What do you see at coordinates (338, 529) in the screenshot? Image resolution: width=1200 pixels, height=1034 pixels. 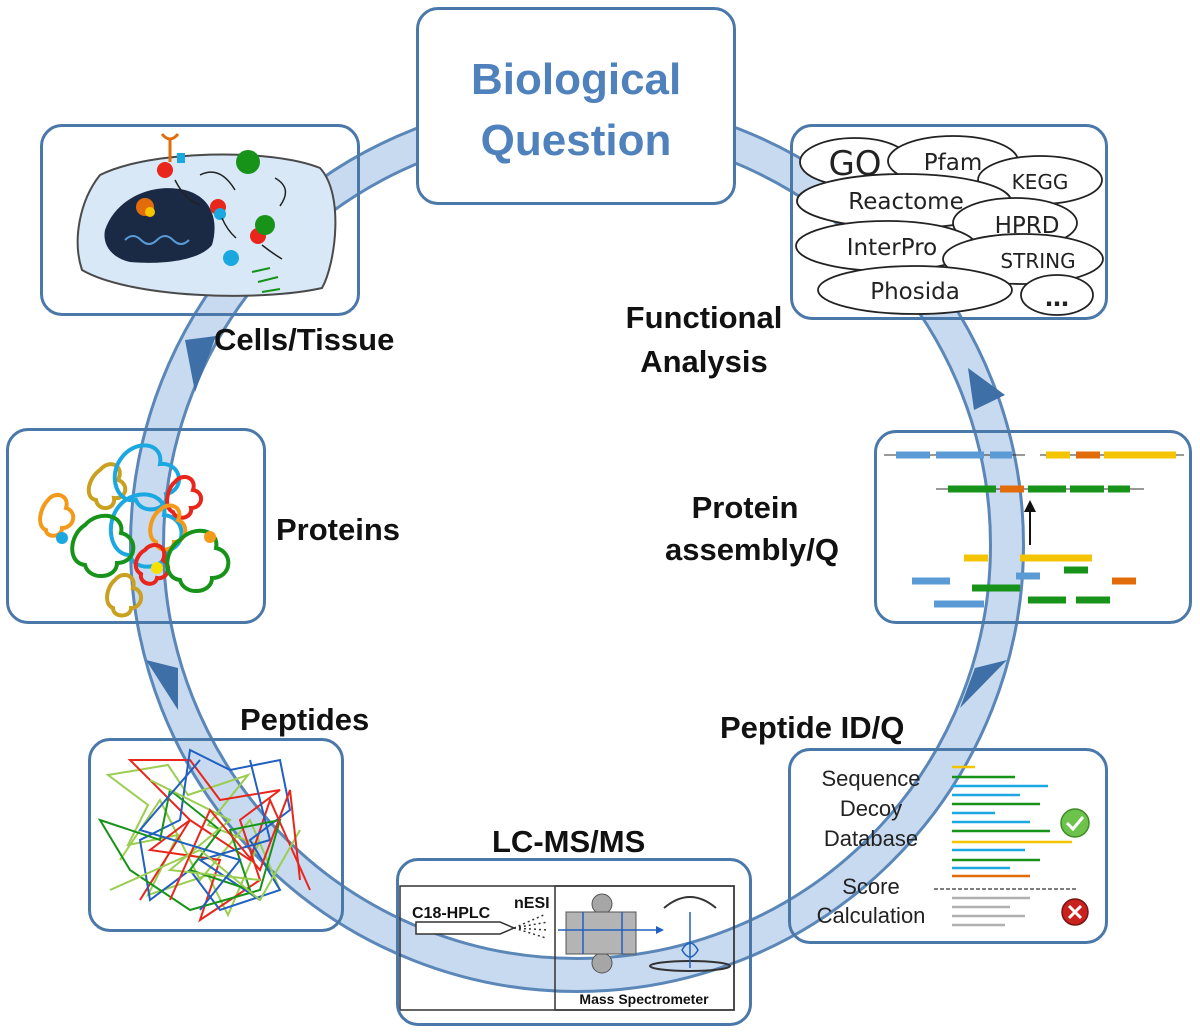 I see `stage-label-proteins: Proteins` at bounding box center [338, 529].